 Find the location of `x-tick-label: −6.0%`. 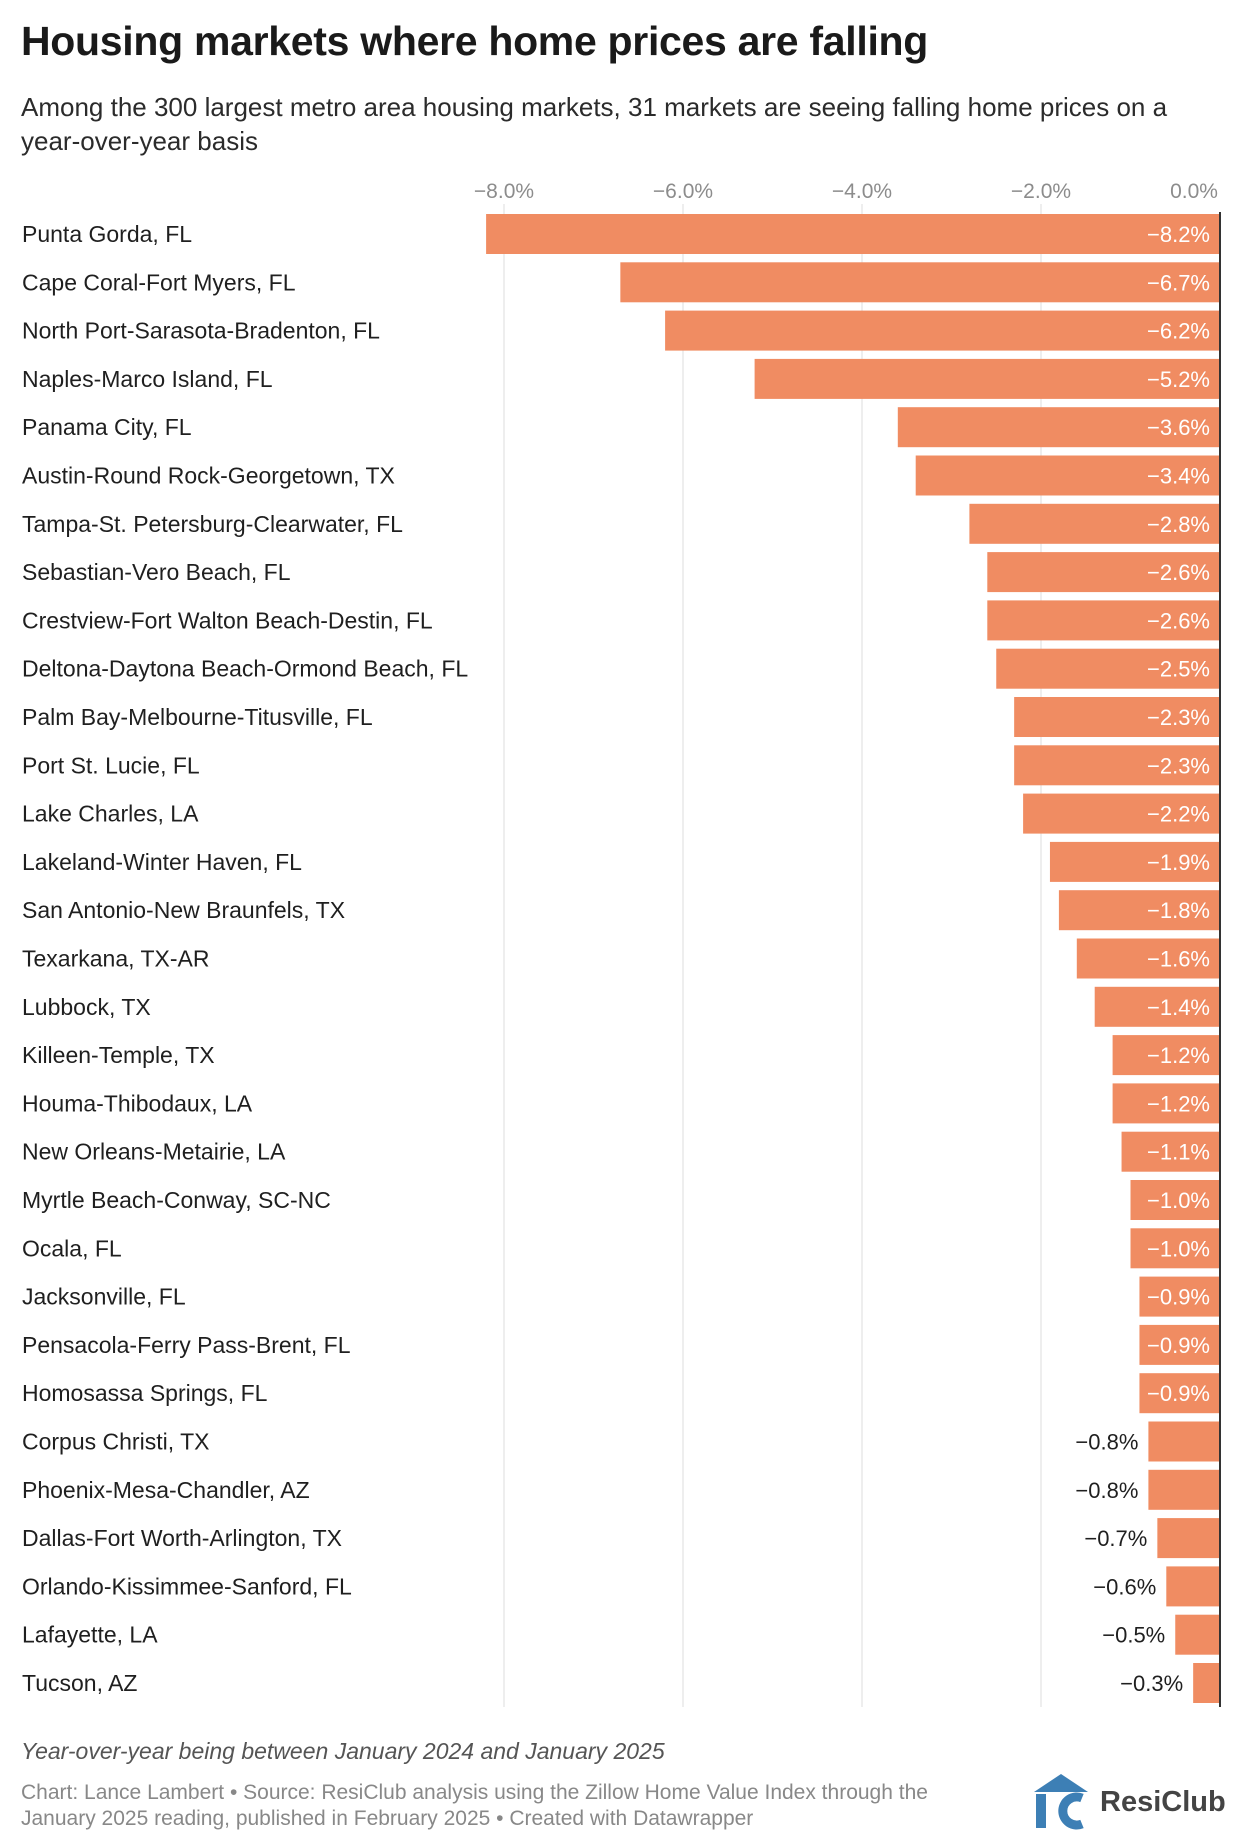

x-tick-label: −6.0% is located at coordinates (683, 191).